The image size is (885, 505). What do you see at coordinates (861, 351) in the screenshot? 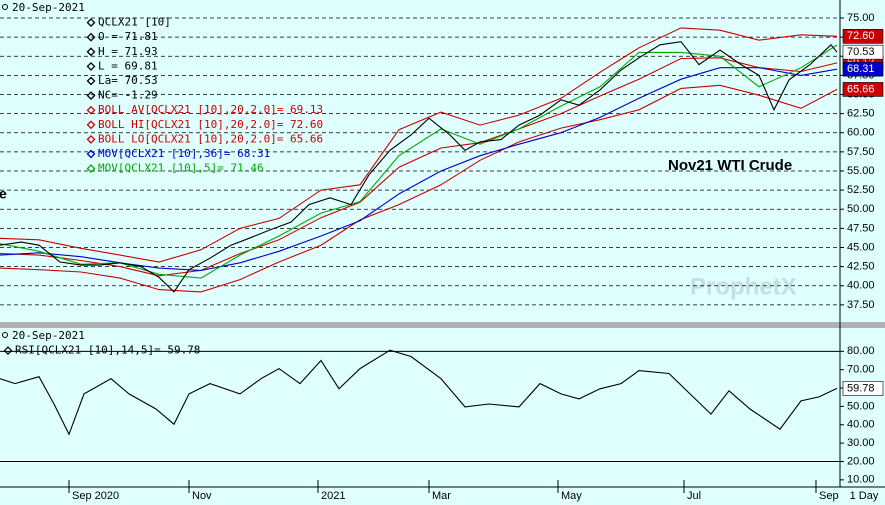
I see `y-tick-label: 80.00` at bounding box center [861, 351].